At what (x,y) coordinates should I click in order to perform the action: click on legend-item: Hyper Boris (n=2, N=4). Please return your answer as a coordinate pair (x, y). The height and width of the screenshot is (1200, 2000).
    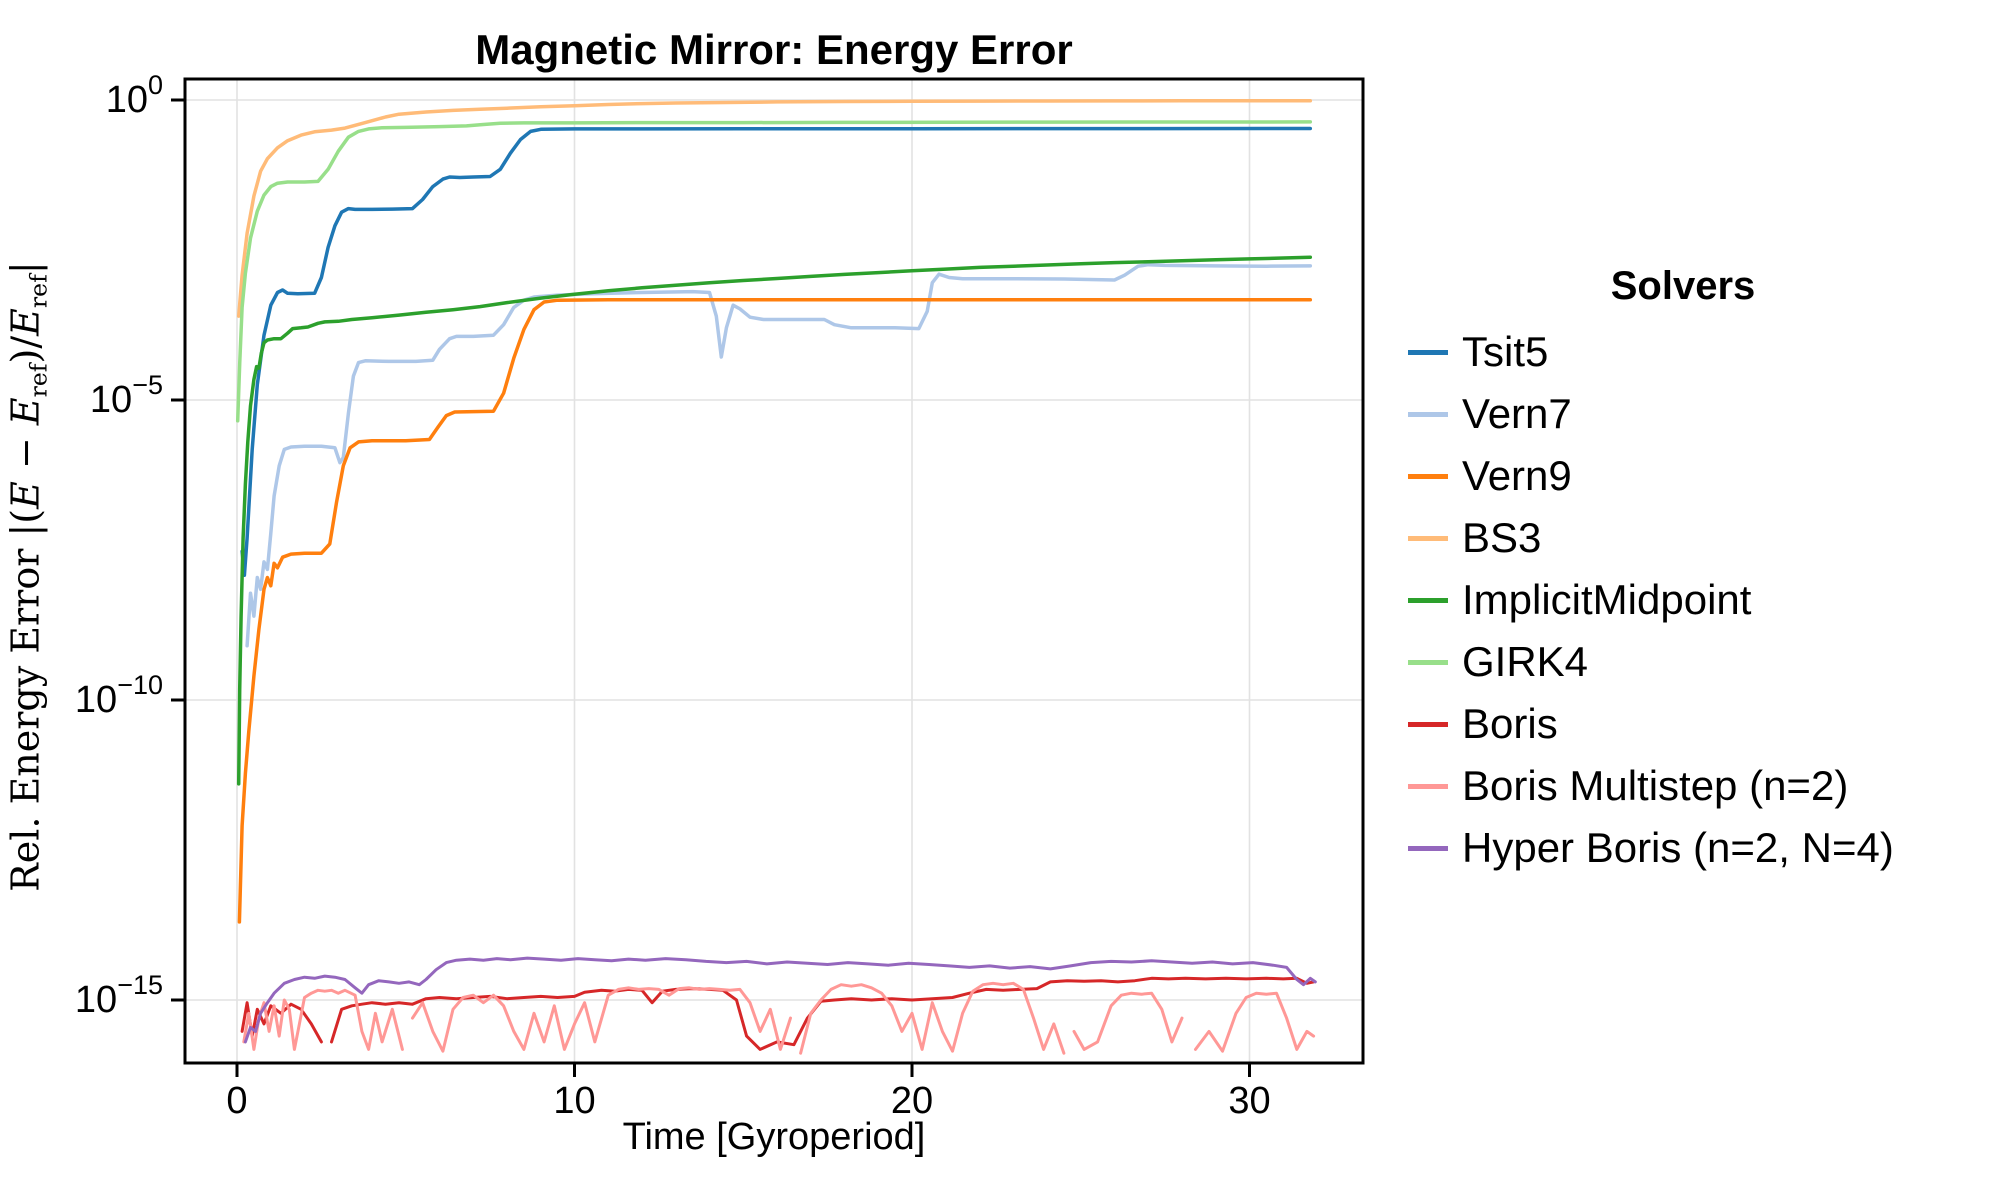
    Looking at the image, I should click on (1695, 848).